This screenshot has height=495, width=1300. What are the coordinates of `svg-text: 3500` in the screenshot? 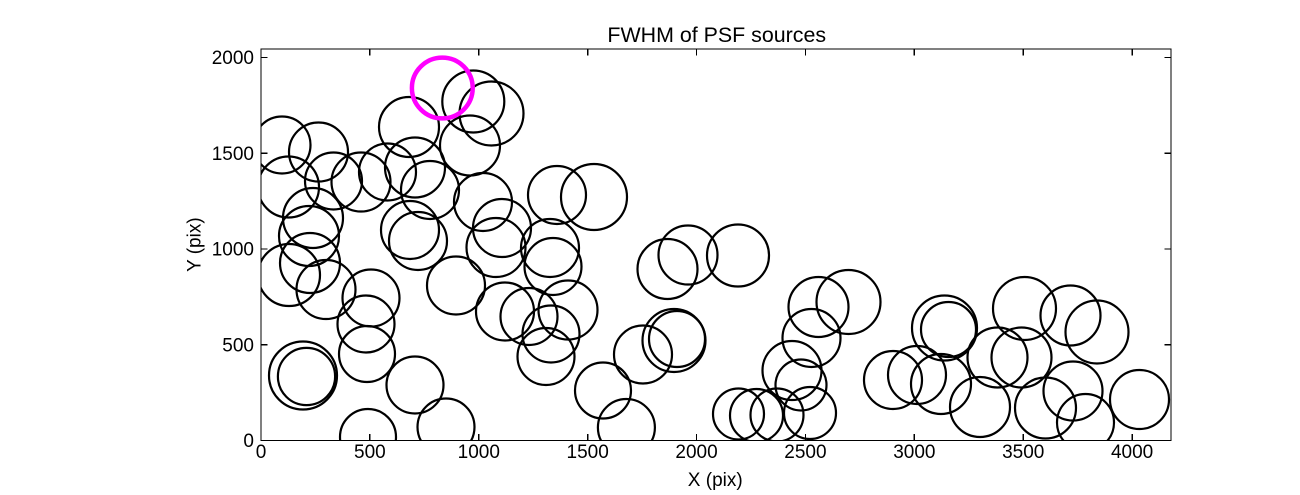 It's located at (1023, 452).